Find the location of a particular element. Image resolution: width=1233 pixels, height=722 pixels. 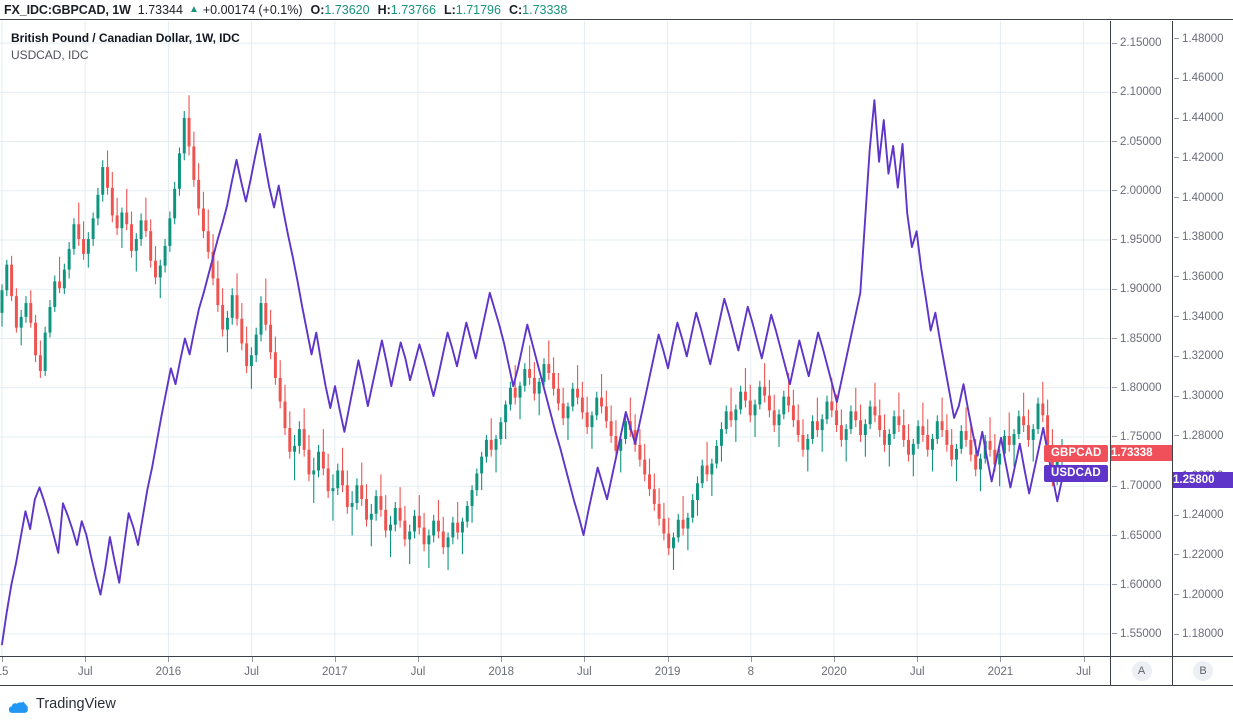

current-price-tag: 1.73338 is located at coordinates (1141, 453).